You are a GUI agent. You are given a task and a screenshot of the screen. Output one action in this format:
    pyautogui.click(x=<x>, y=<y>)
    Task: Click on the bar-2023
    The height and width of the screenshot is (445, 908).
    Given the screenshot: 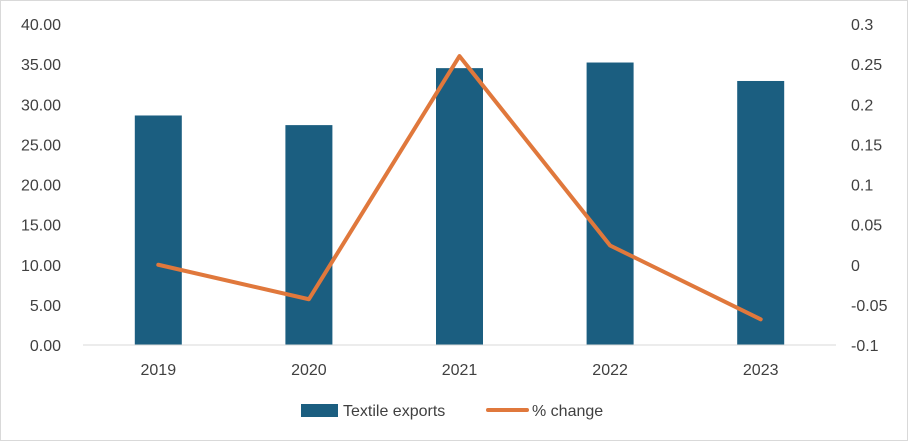 What is the action you would take?
    pyautogui.click(x=760, y=213)
    